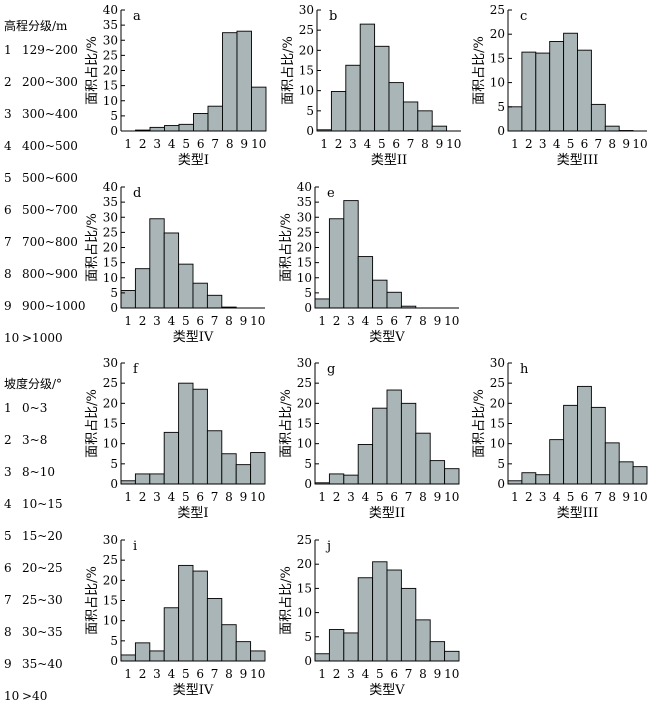 The image size is (650, 720). I want to click on x-tick-label: 4, so click(172, 144).